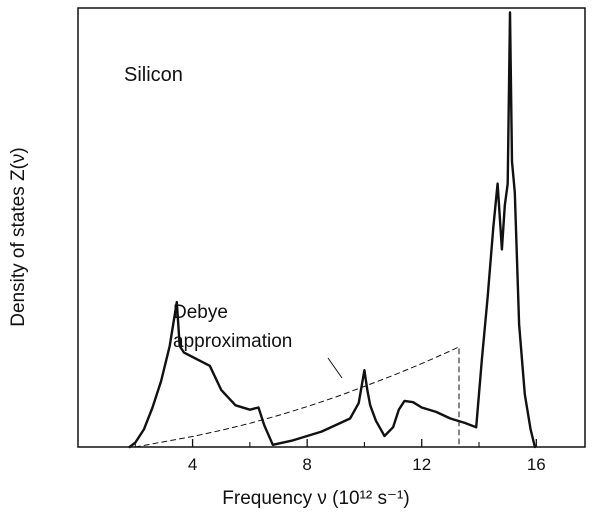  What do you see at coordinates (297, 397) in the screenshot?
I see `debye-approximation-line` at bounding box center [297, 397].